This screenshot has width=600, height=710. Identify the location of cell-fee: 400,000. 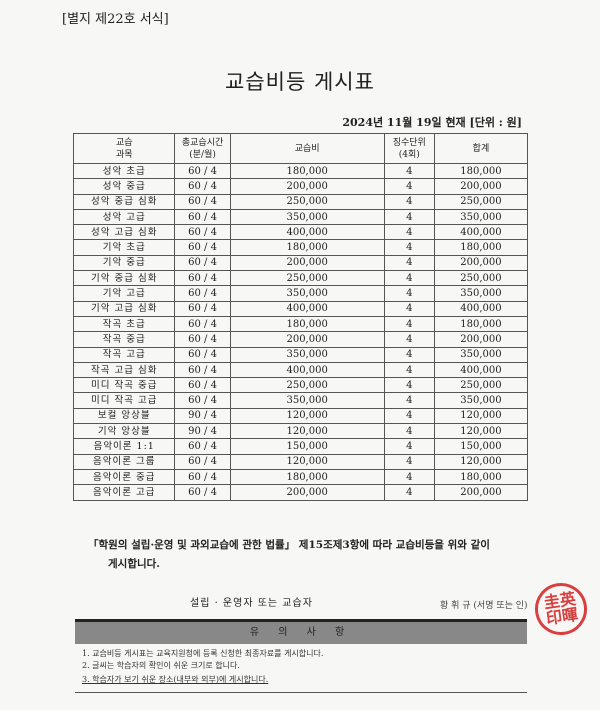
(307, 370).